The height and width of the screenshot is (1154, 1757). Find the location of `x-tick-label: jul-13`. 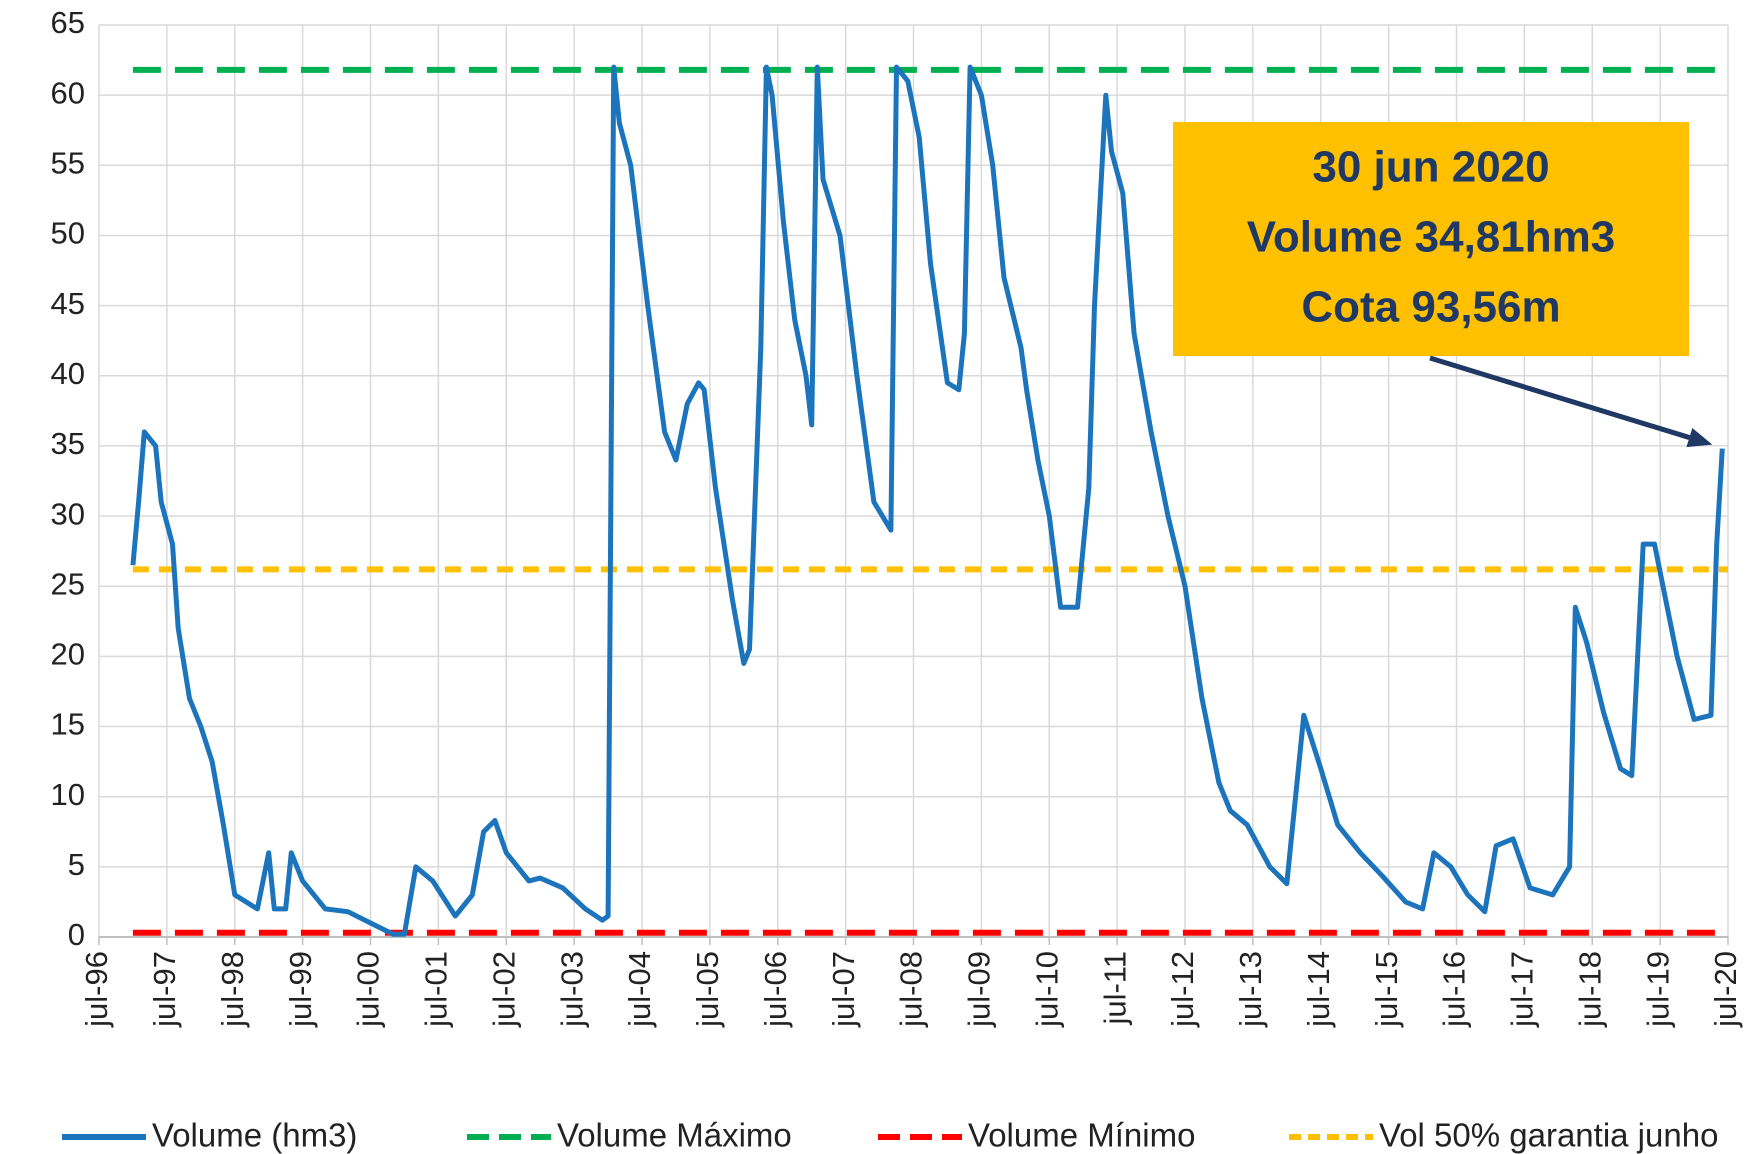

x-tick-label: jul-13 is located at coordinates (1250, 989).